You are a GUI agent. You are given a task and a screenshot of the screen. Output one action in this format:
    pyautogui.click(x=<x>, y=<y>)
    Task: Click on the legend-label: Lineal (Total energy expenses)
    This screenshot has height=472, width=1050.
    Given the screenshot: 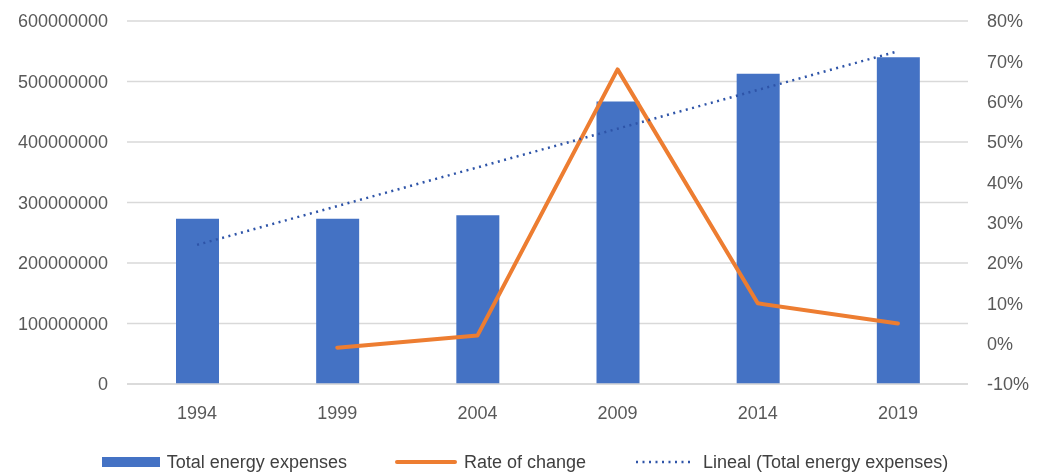 What is the action you would take?
    pyautogui.click(x=826, y=461)
    